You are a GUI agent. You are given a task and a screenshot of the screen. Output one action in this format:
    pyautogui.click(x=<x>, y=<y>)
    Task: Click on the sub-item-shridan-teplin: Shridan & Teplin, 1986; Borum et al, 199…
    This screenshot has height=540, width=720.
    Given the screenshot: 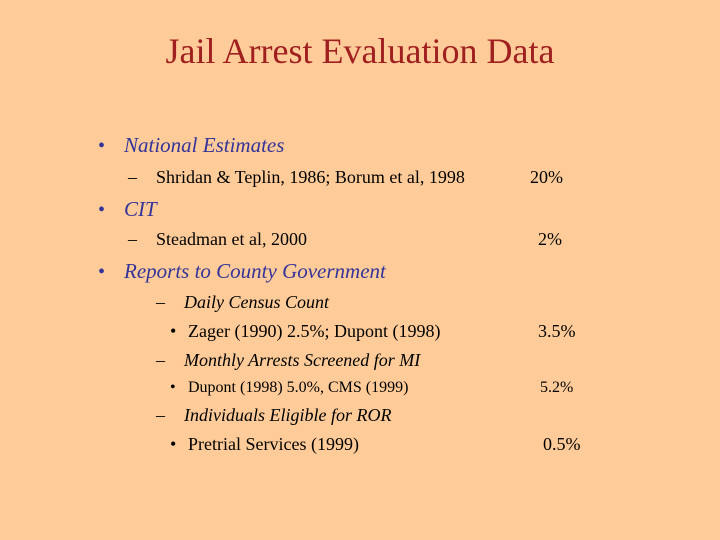 What is the action you would take?
    pyautogui.click(x=310, y=177)
    